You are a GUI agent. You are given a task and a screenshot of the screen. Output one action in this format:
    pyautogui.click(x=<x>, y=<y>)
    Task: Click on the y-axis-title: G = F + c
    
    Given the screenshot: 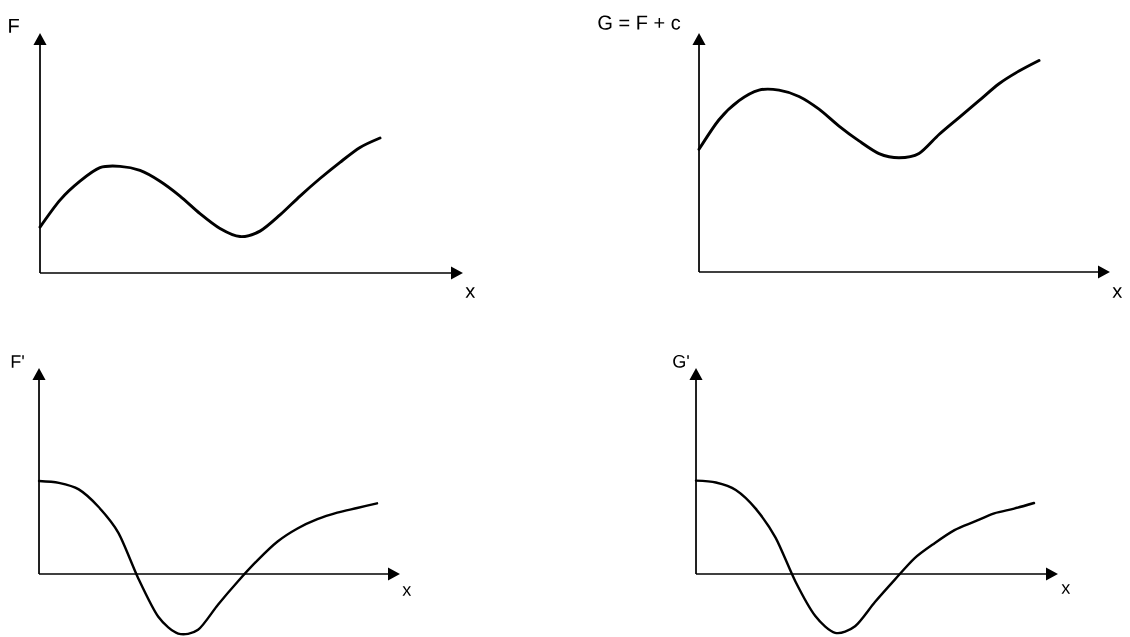 What is the action you would take?
    pyautogui.click(x=639, y=22)
    